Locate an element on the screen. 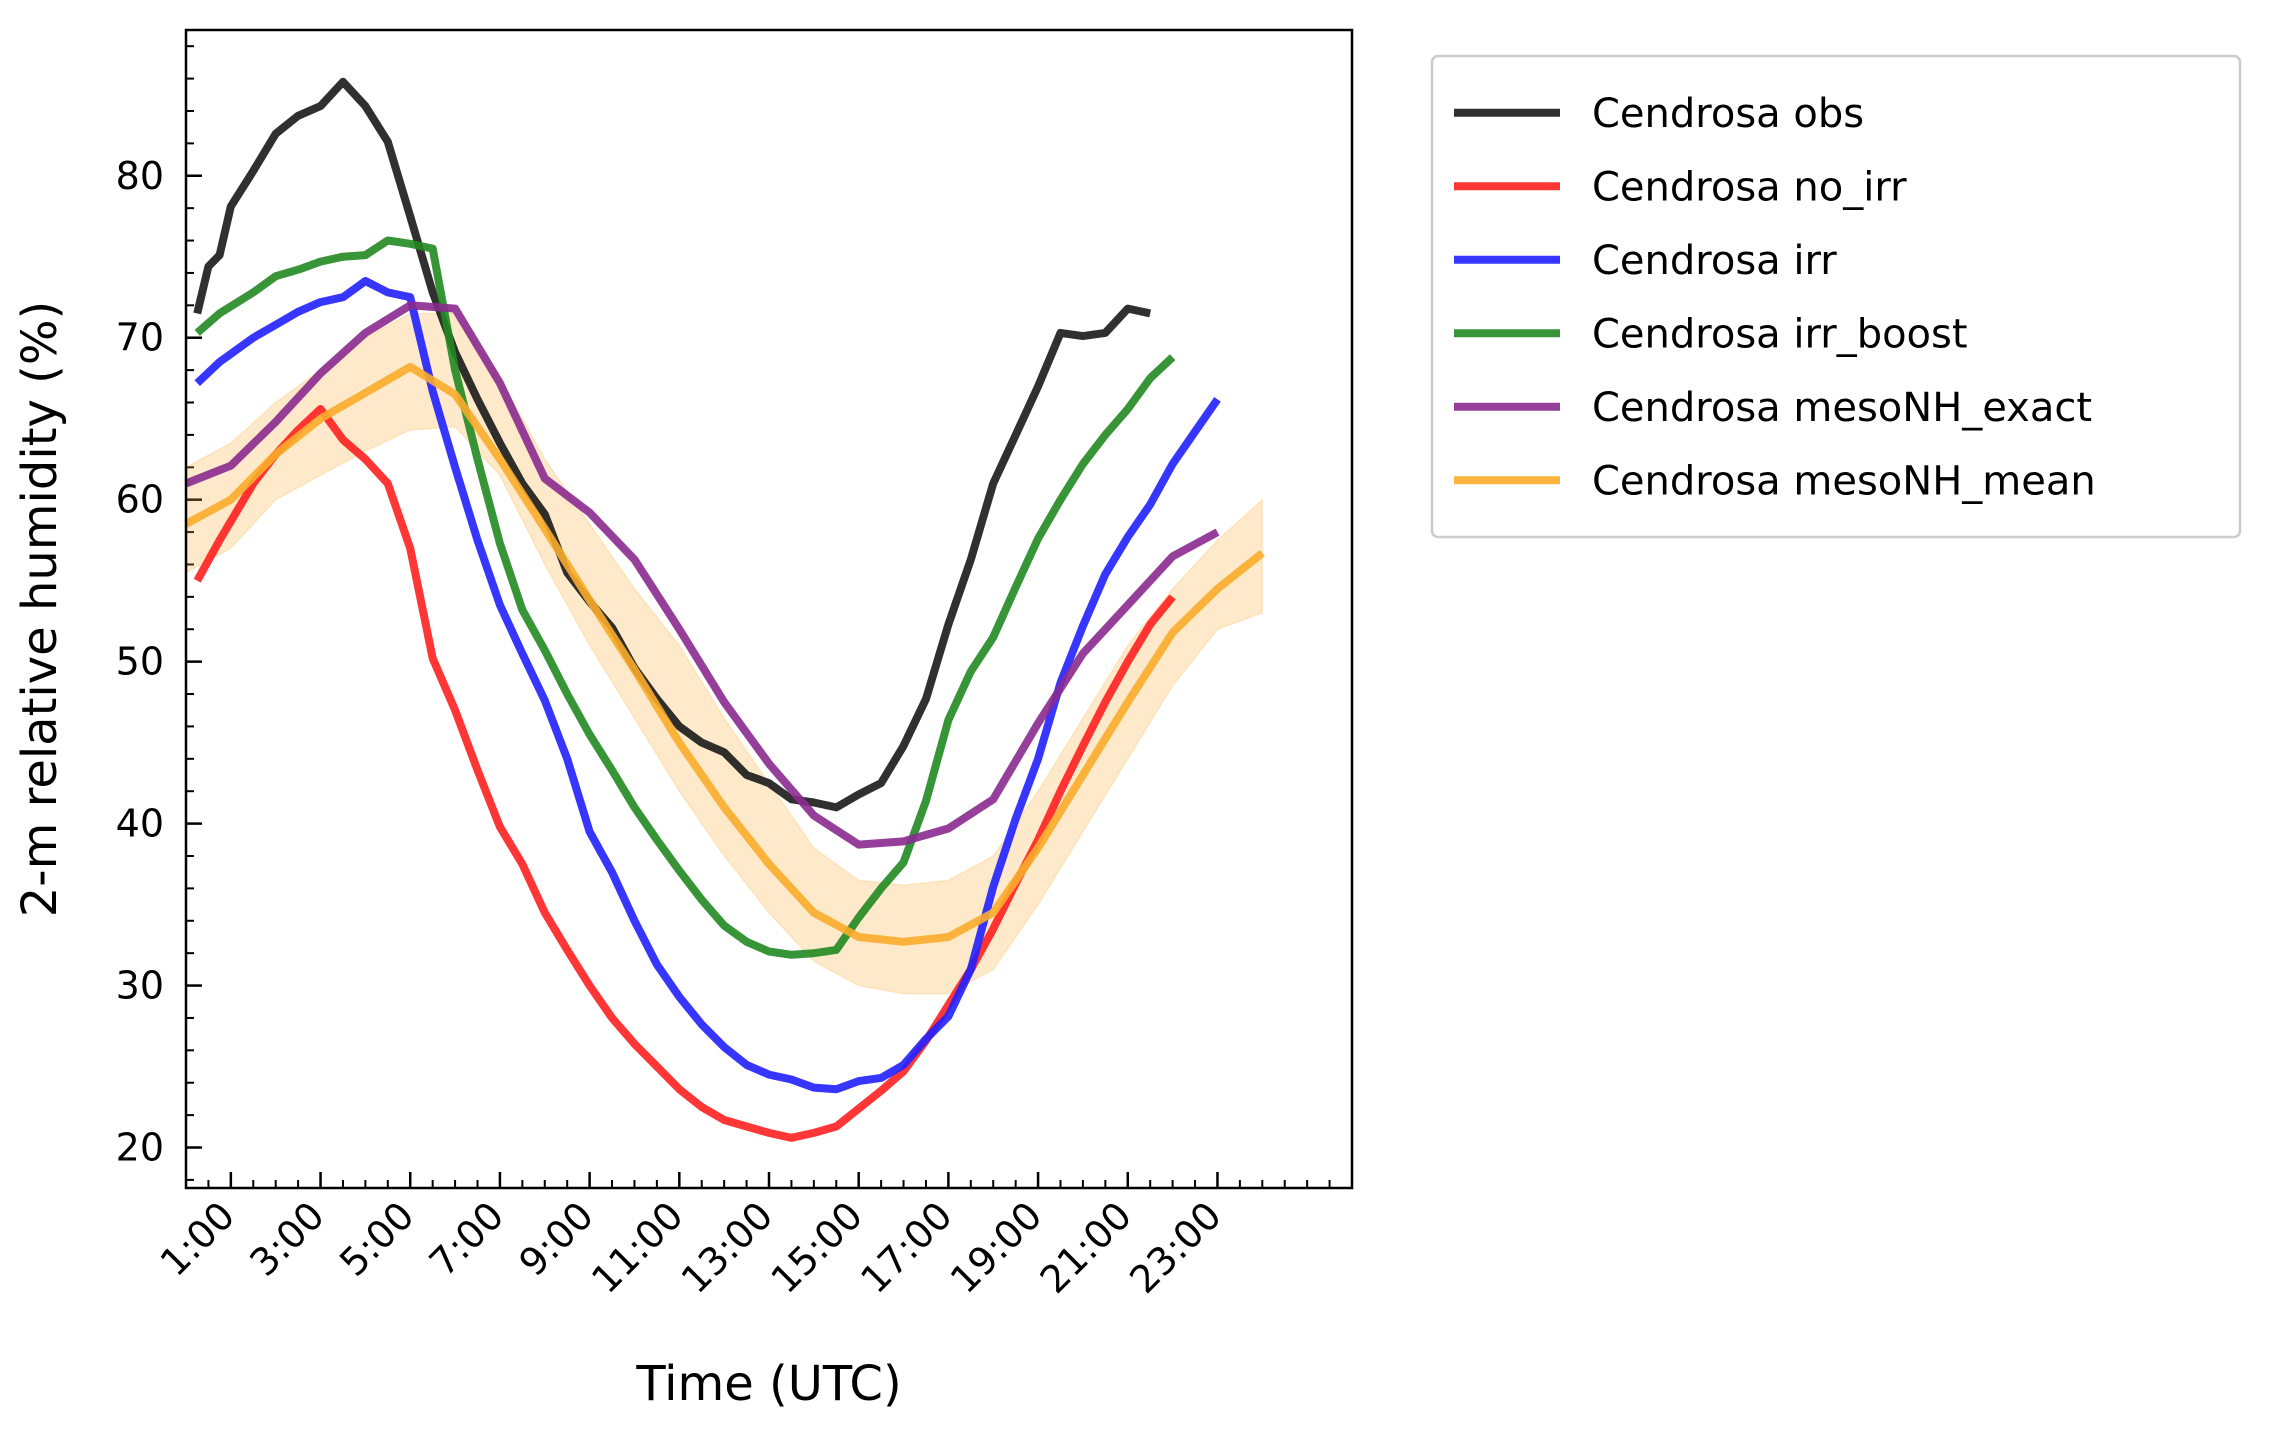 This screenshot has height=1441, width=2269. x-tick-label: 7:00 is located at coordinates (466, 1238).